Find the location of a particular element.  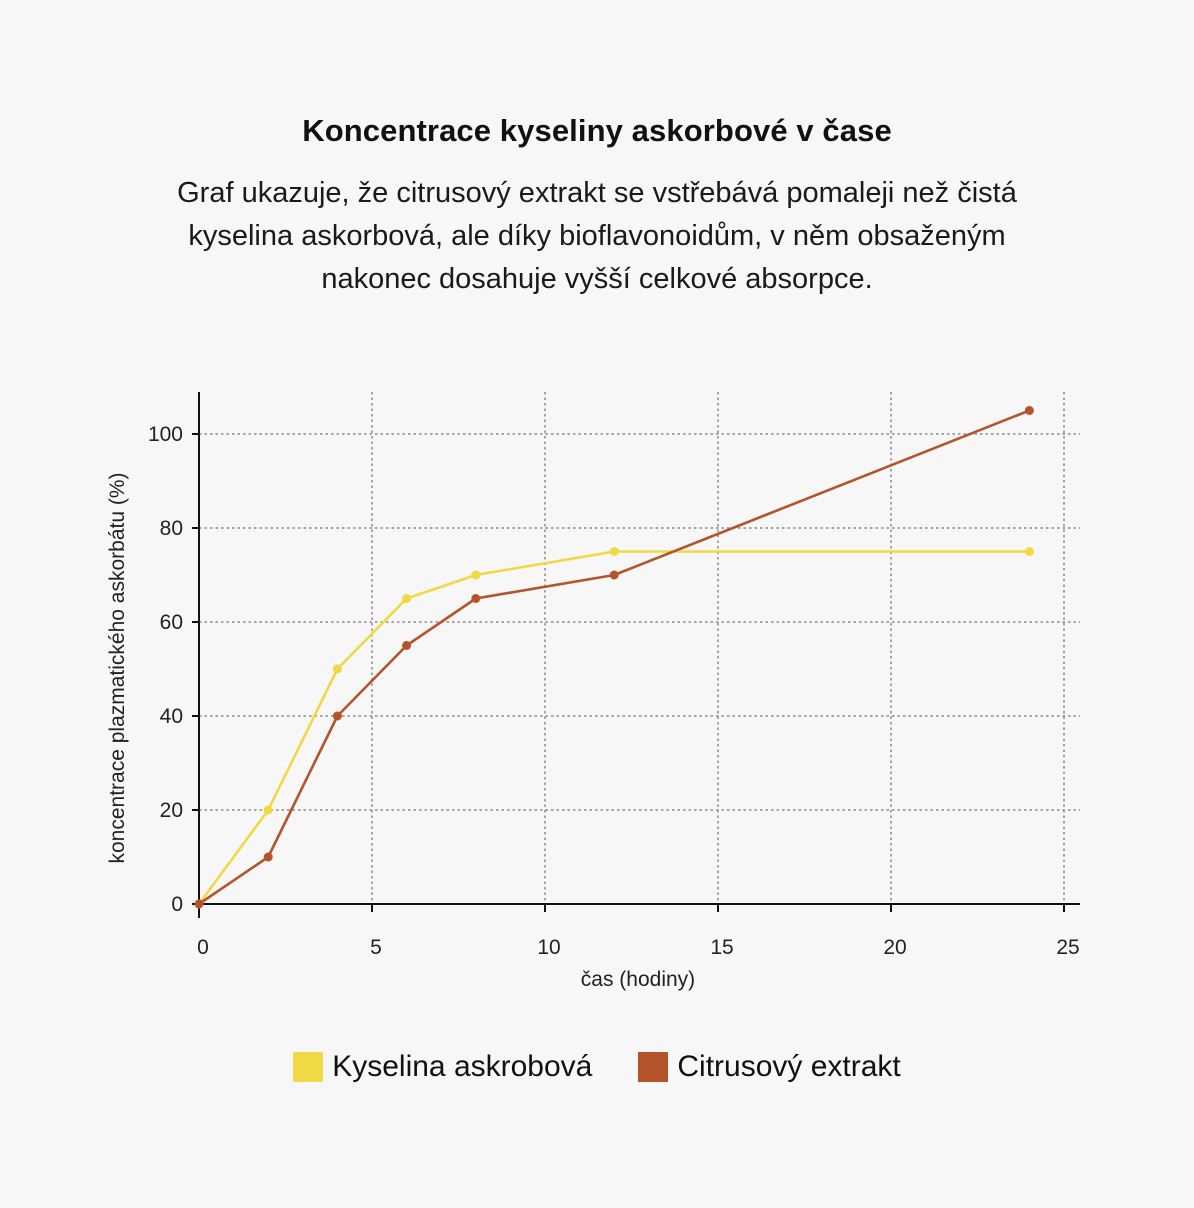

x-tick-label: 0 is located at coordinates (203, 947).